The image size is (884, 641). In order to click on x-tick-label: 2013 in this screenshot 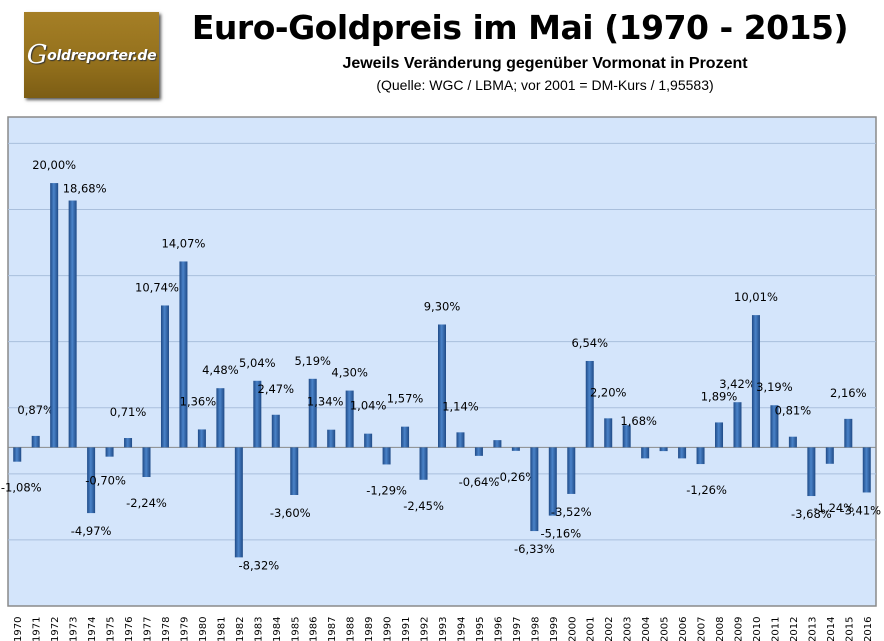, I will do `click(812, 629)`.